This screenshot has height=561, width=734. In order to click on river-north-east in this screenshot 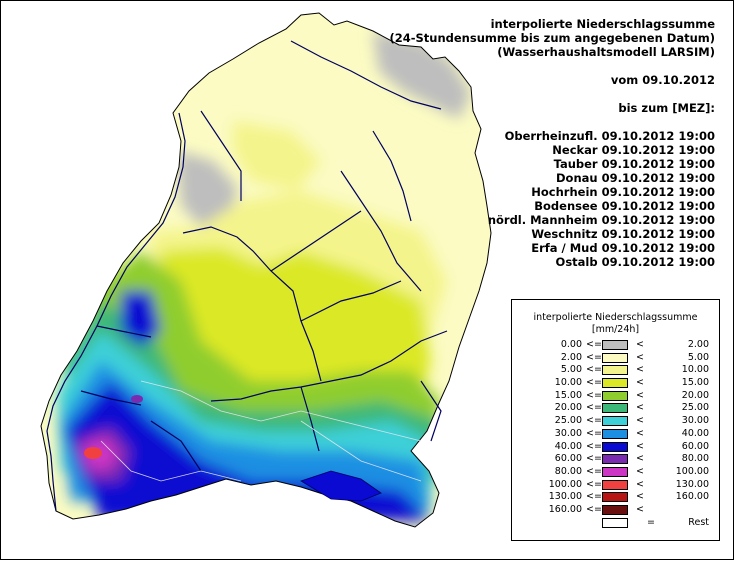, I will do `click(221, 155)`.